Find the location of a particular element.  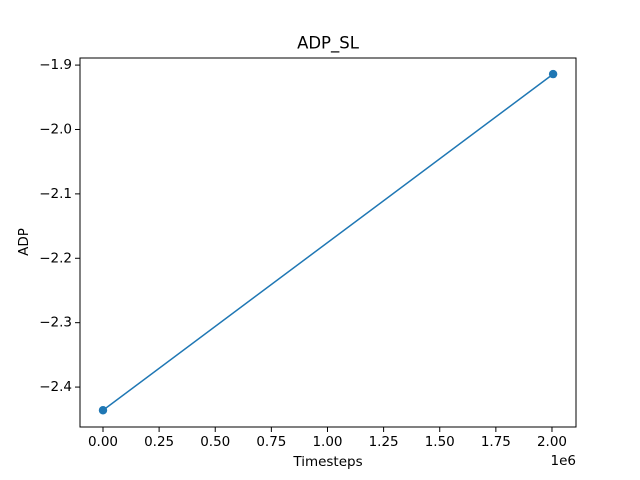

x-axis-label: Timesteps is located at coordinates (327, 462).